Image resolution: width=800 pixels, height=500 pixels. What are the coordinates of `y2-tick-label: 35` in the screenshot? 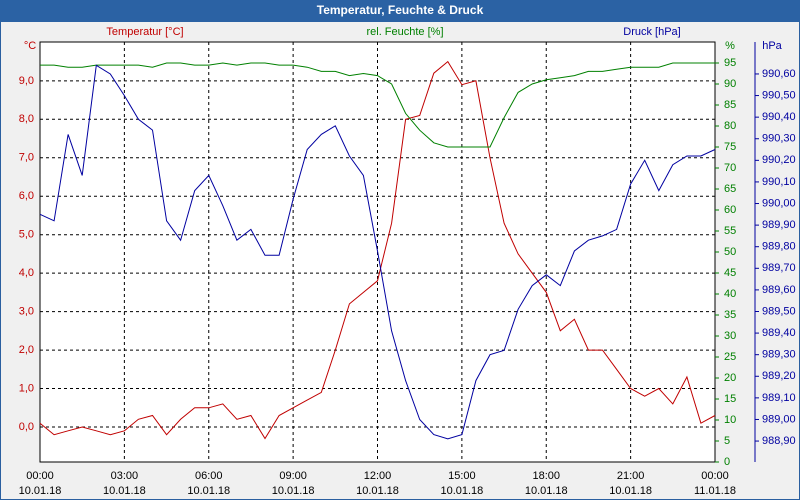 It's located at (730, 315).